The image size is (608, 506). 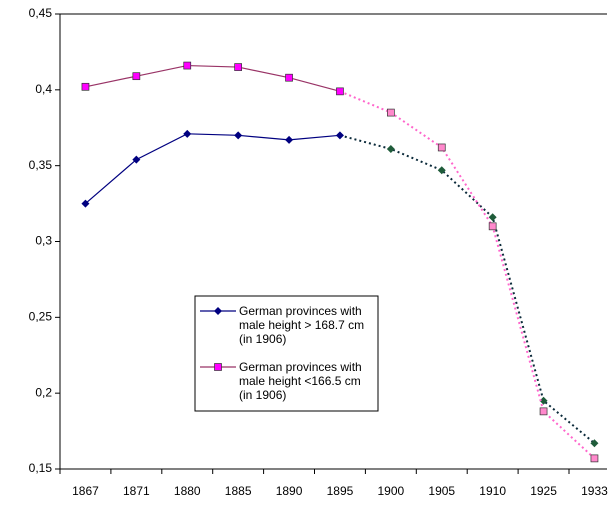 I want to click on legend-box, so click(x=286, y=353).